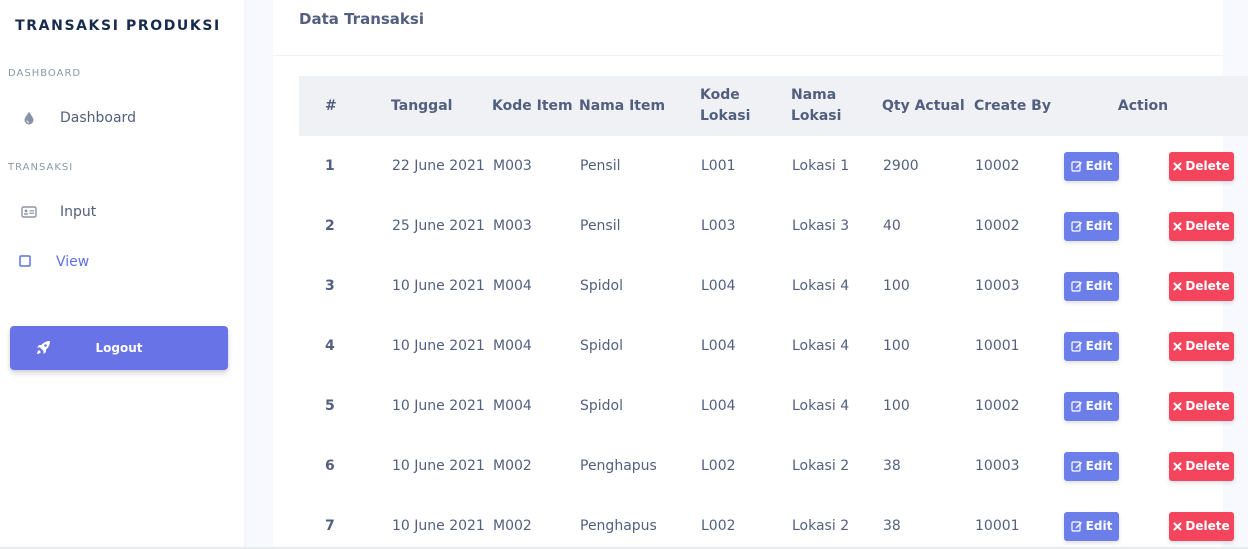  I want to click on col-header-qty-actual: Qty Actual, so click(923, 105).